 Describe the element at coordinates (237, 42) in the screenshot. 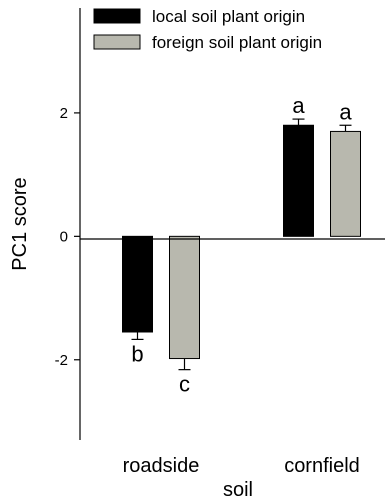

I see `legend-label-foreign: foreign soil plant origin` at that location.